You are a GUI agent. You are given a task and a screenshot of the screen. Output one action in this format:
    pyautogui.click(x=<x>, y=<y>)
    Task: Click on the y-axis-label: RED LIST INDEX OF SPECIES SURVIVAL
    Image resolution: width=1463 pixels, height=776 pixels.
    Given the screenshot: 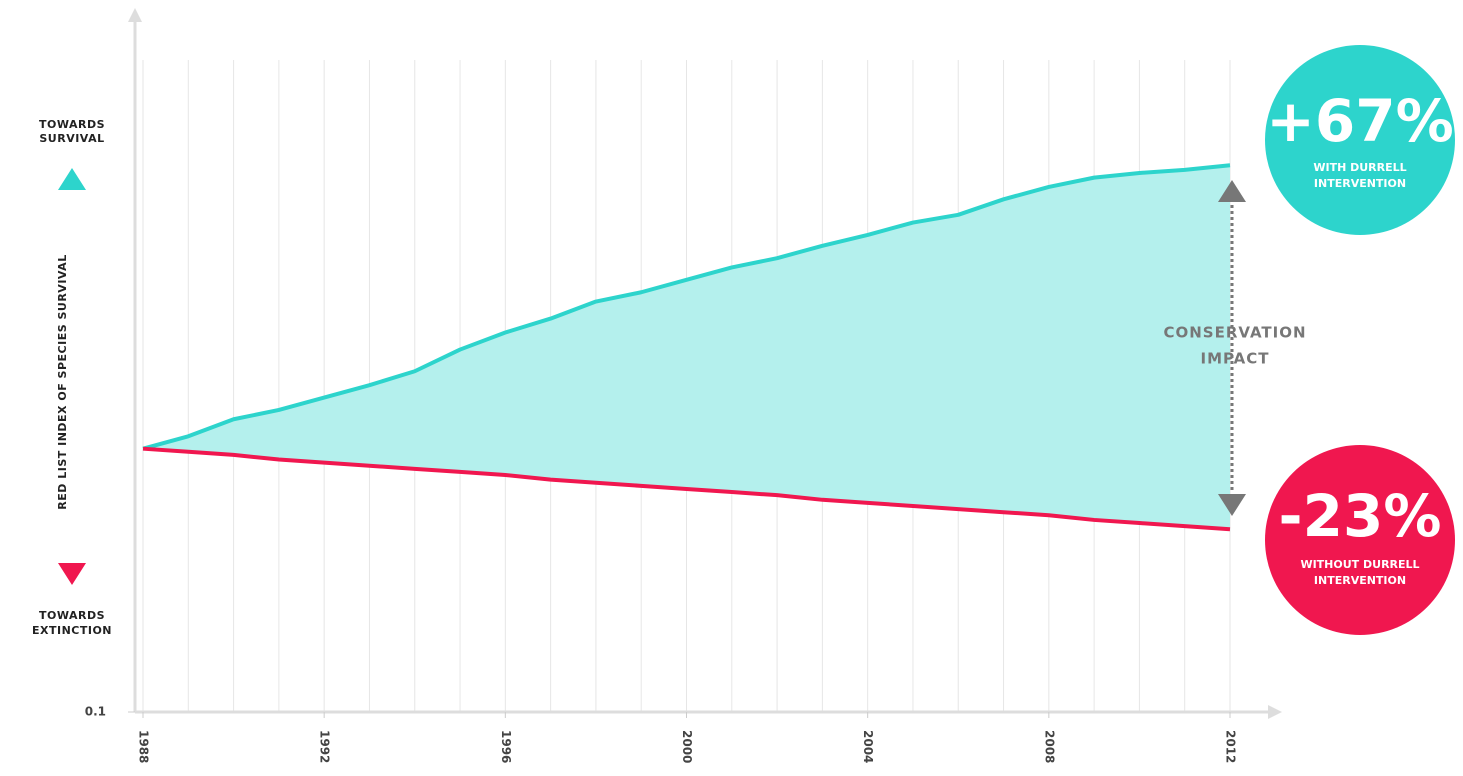 What is the action you would take?
    pyautogui.click(x=62, y=381)
    